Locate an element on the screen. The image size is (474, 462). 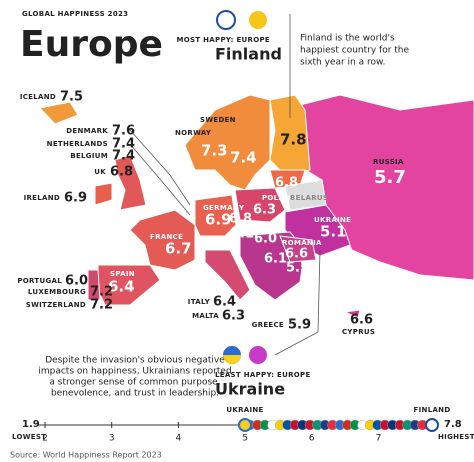
germany is located at coordinates (215, 215).